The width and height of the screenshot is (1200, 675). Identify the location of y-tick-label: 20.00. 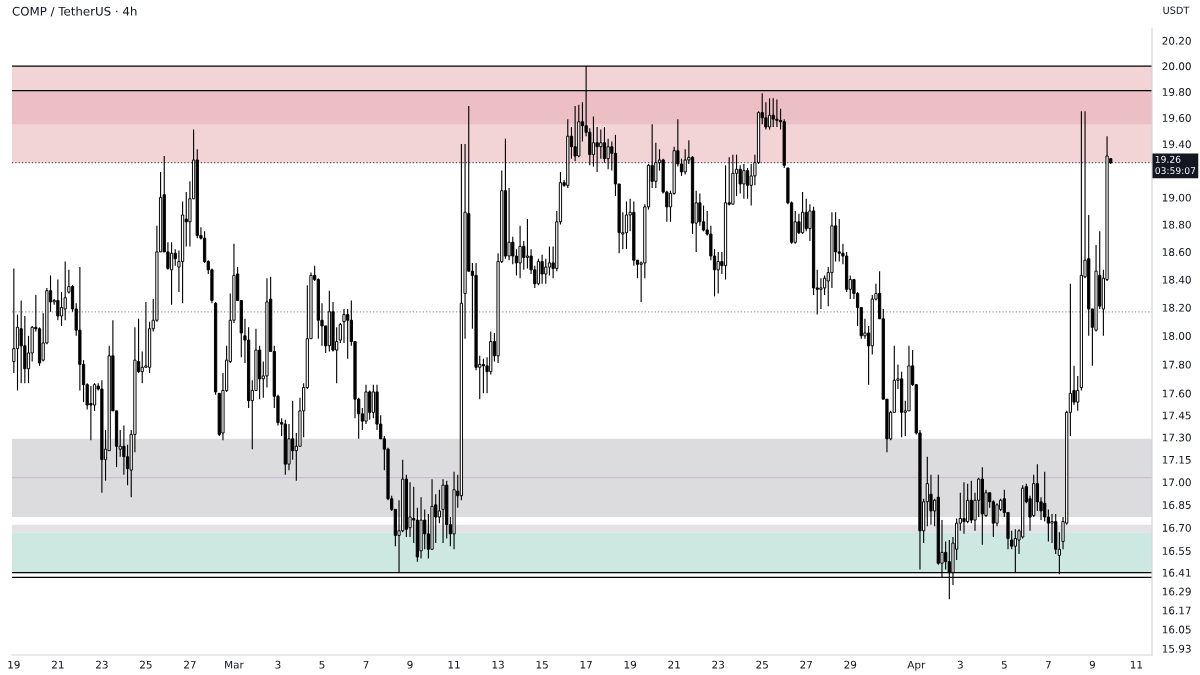
(1176, 66).